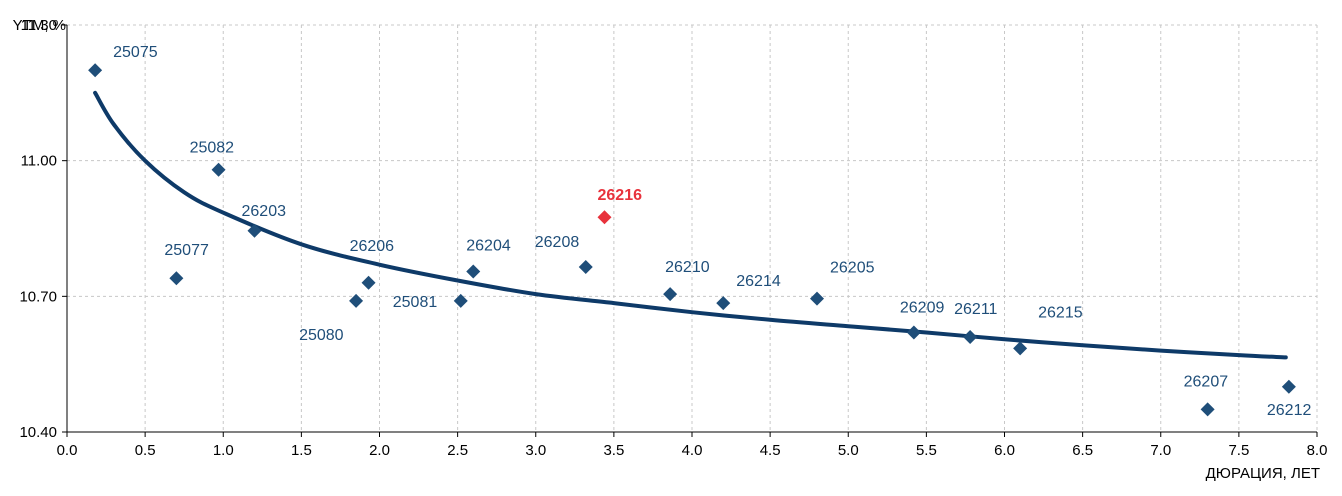 The height and width of the screenshot is (496, 1342). What do you see at coordinates (848, 450) in the screenshot?
I see `x-tick-label: 5.0` at bounding box center [848, 450].